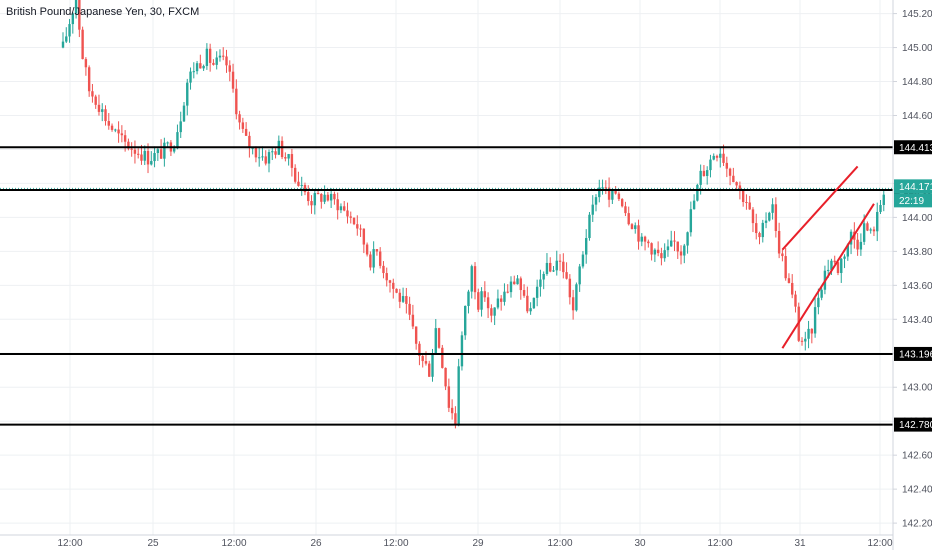 The height and width of the screenshot is (550, 932). Describe the element at coordinates (917, 218) in the screenshot. I see `price-tick-label: 144.000` at that location.